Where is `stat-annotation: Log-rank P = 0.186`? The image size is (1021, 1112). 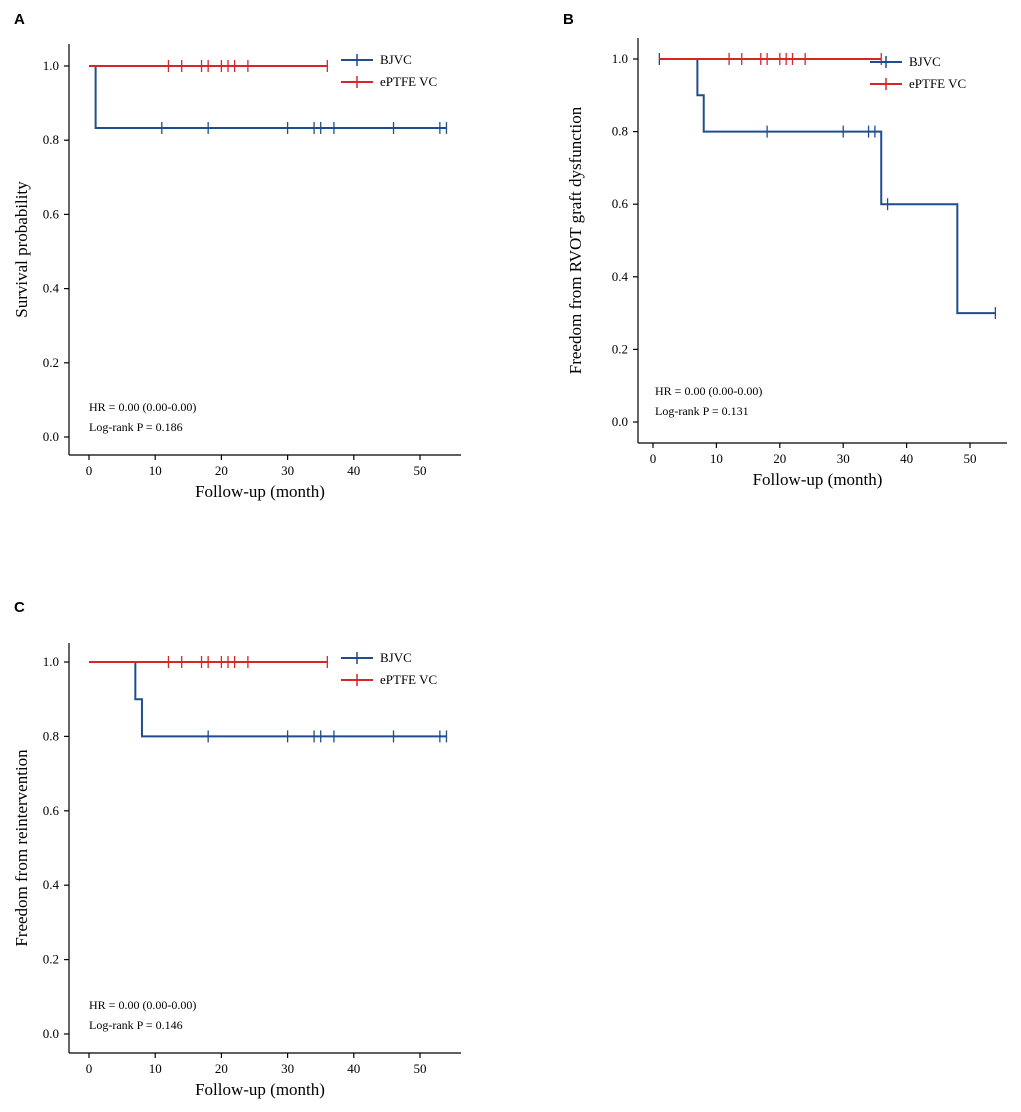 stat-annotation: Log-rank P = 0.186 is located at coordinates (136, 427).